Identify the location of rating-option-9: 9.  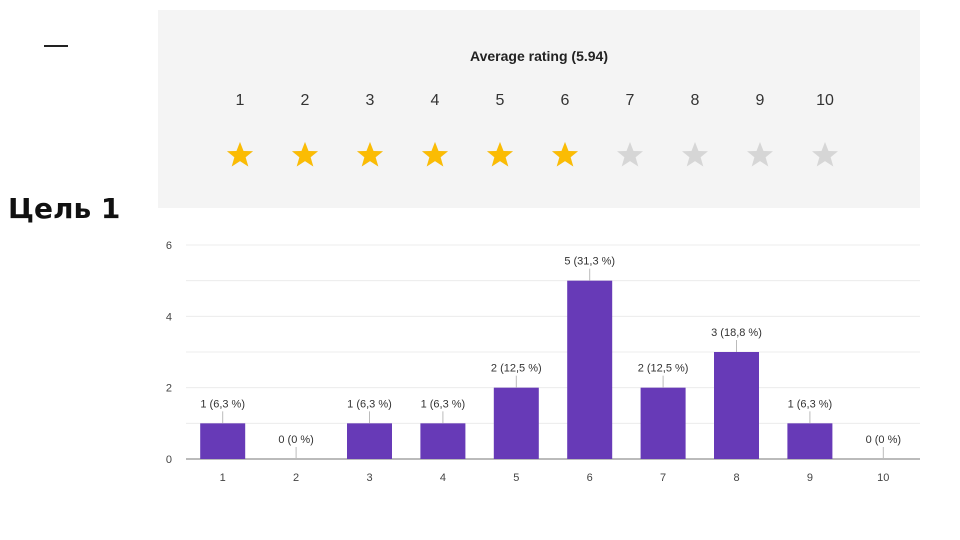
(760, 130).